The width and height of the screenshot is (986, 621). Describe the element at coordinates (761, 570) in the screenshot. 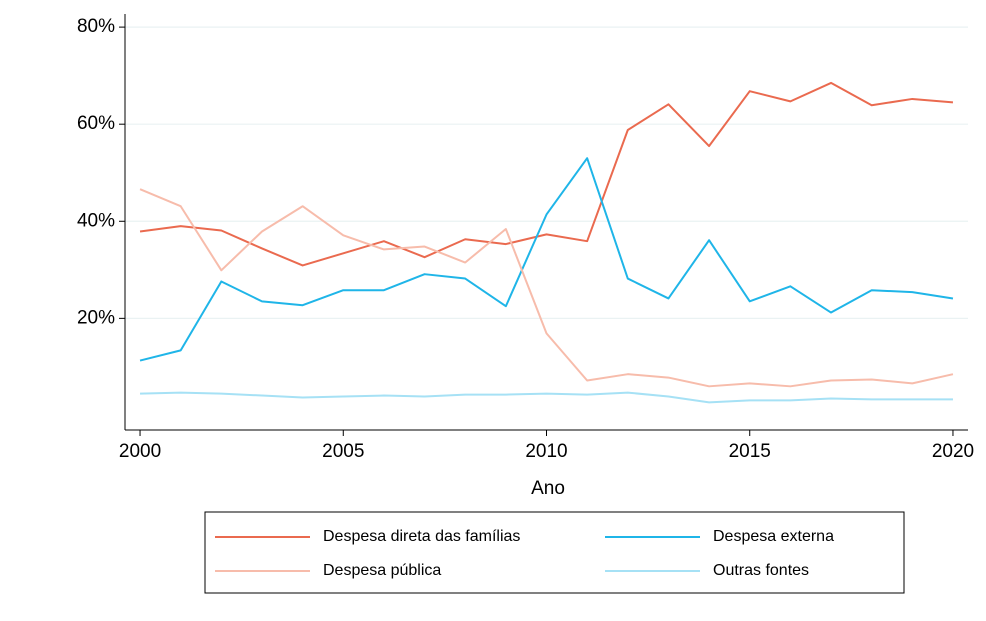

I see `legend-label: Outras fontes` at that location.